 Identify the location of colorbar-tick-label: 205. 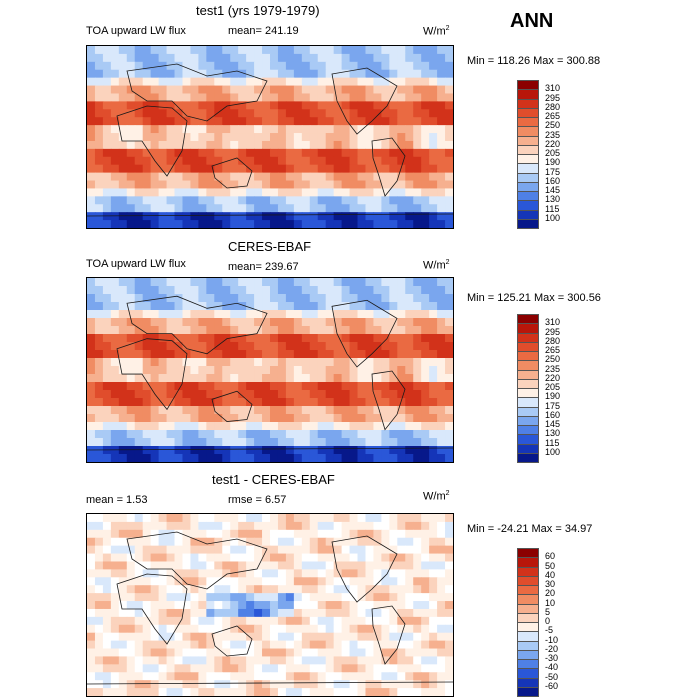
(553, 153).